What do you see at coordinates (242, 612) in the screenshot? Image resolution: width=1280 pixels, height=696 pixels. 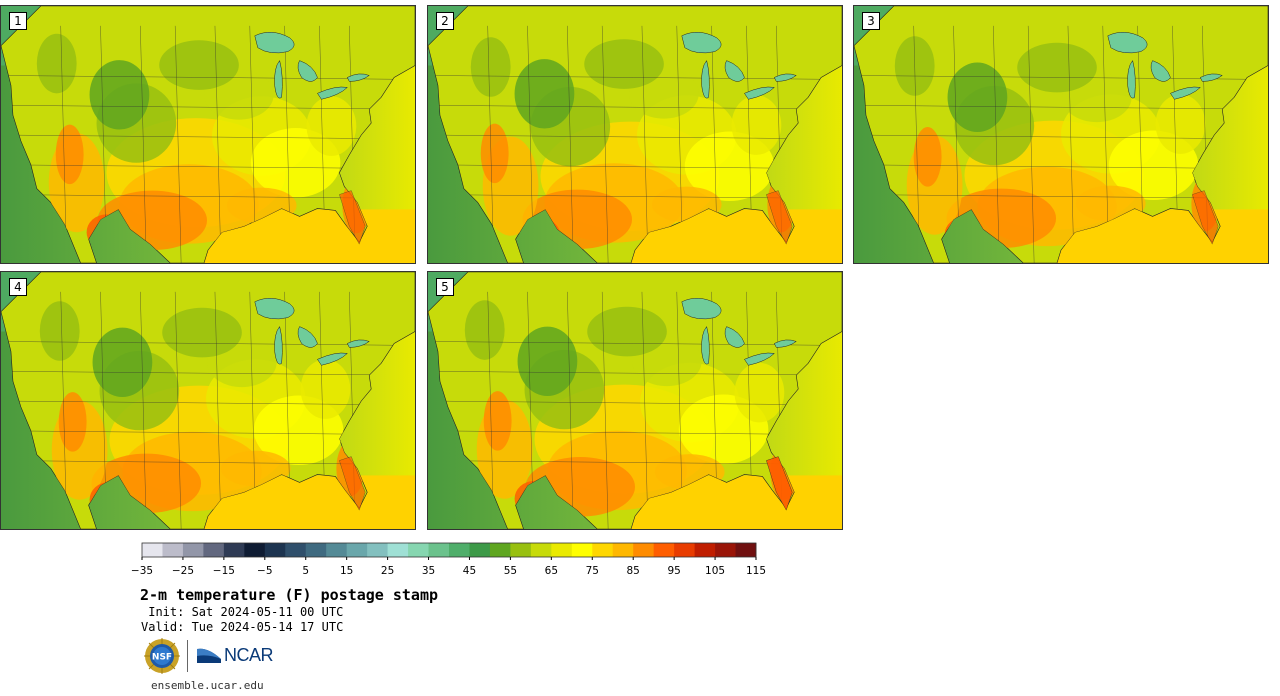 I see `init-time: Init: Sat 2024-05-11 00 UTC` at bounding box center [242, 612].